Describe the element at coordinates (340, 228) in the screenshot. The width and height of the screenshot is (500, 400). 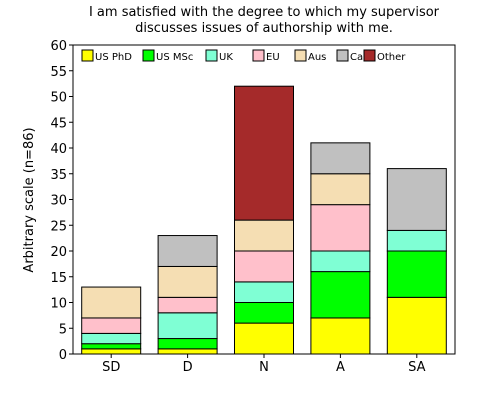
I see `bar-segment-a-eu` at that location.